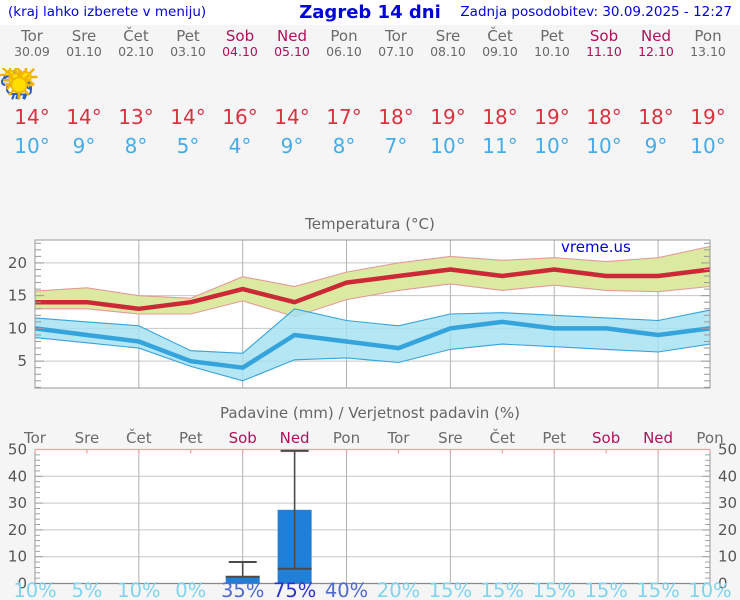  Describe the element at coordinates (55, 85) in the screenshot. I see `weather-icon-partly` at that location.